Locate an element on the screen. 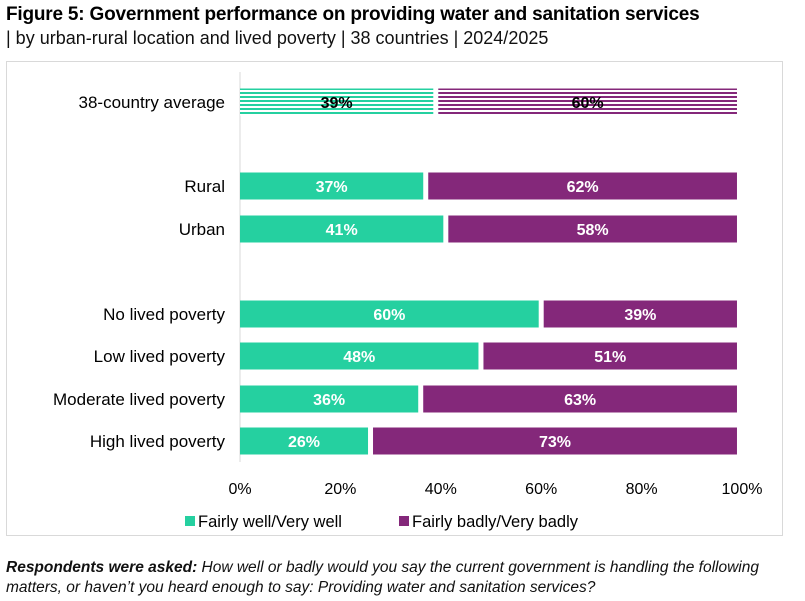 The width and height of the screenshot is (805, 601). category-label: Low lived poverty is located at coordinates (160, 356).